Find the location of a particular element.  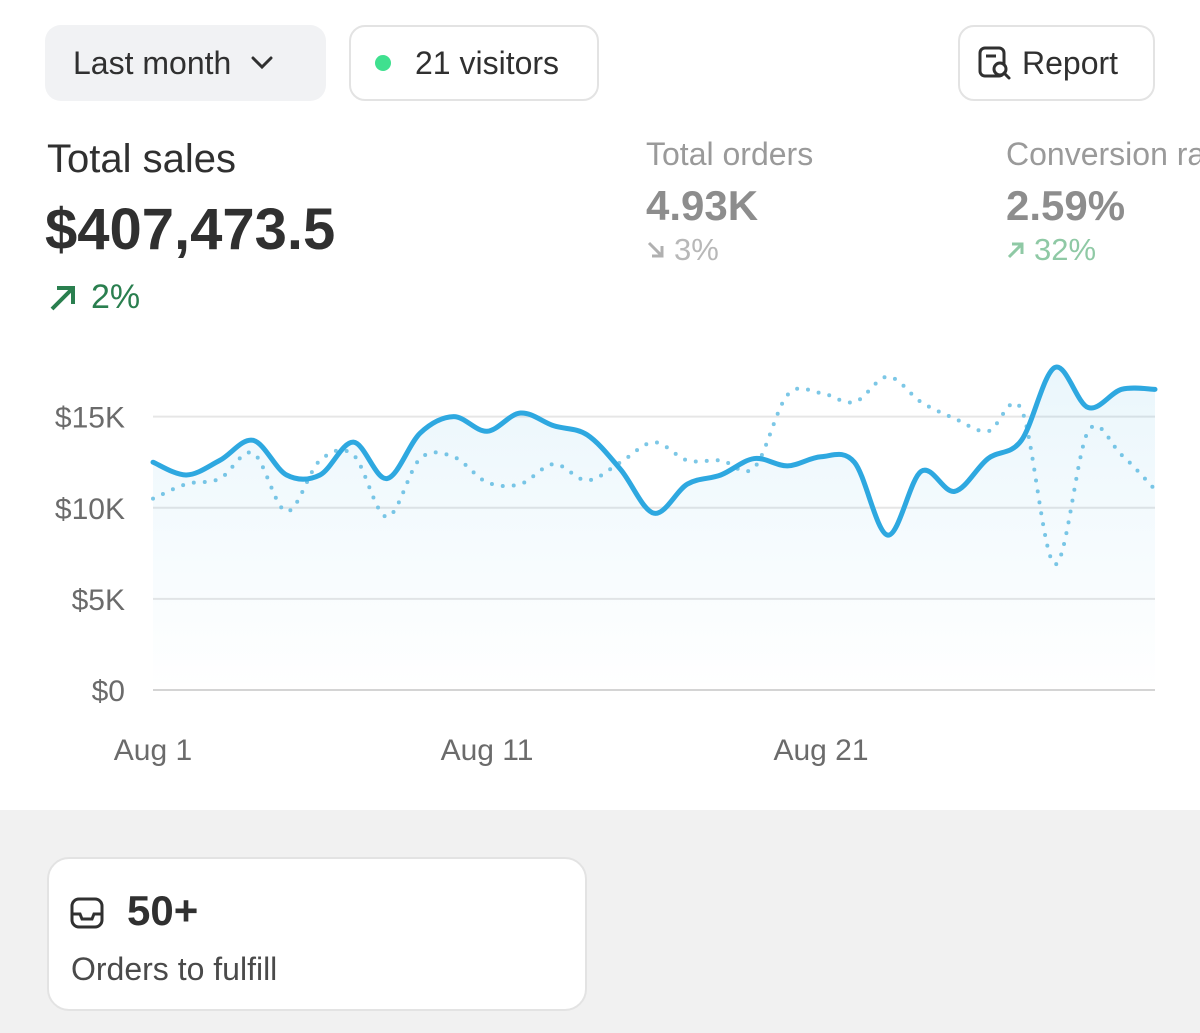

card-value: 50+ is located at coordinates (163, 910).